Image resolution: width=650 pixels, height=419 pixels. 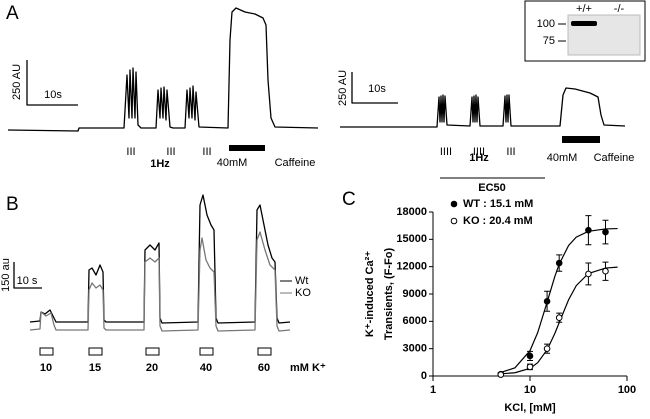 What do you see at coordinates (12, 13) in the screenshot?
I see `panel-label: A` at bounding box center [12, 13].